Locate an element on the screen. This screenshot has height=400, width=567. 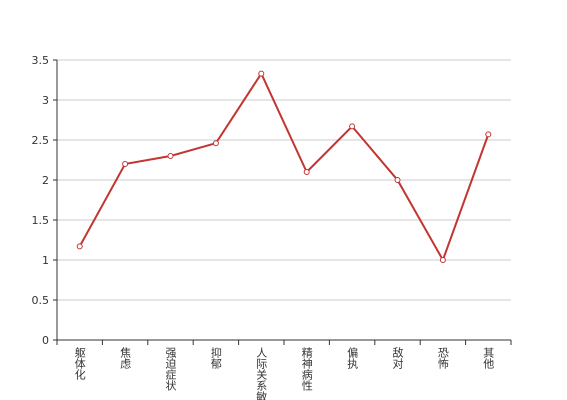
x-tick-label: 躯体化 is located at coordinates (79, 364).